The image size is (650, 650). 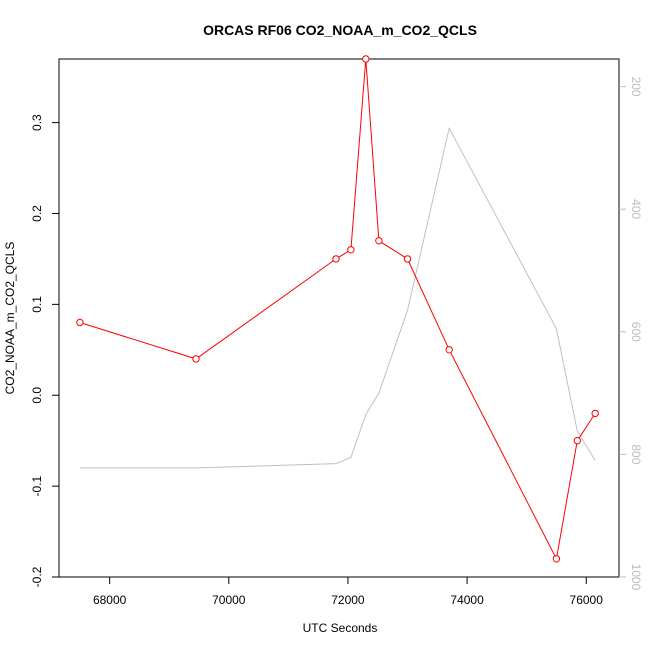 What do you see at coordinates (37, 485) in the screenshot?
I see `y-tick-label: -0.1` at bounding box center [37, 485].